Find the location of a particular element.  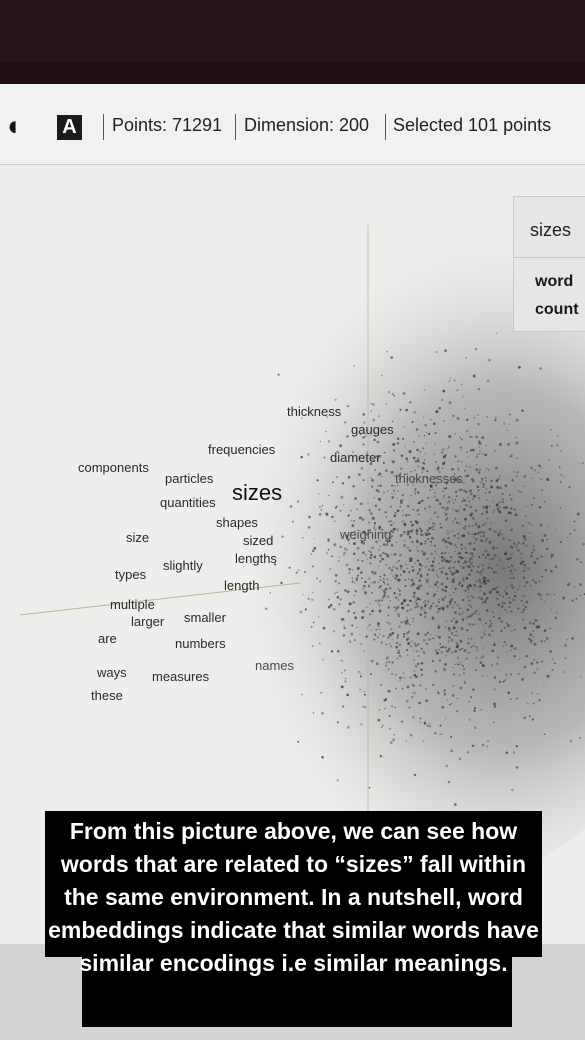

word-label: sized is located at coordinates (258, 540).